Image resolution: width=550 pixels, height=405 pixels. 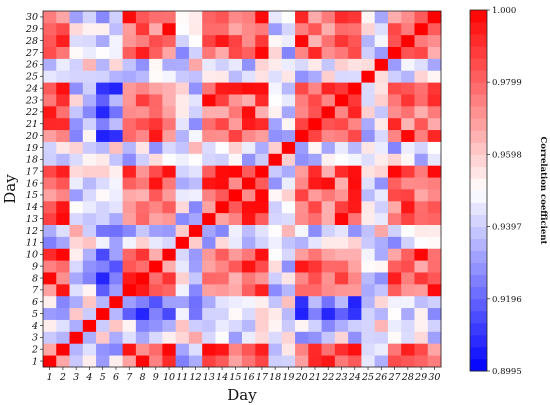 What do you see at coordinates (249, 377) in the screenshot?
I see `x-tick-label-16: 16` at bounding box center [249, 377].